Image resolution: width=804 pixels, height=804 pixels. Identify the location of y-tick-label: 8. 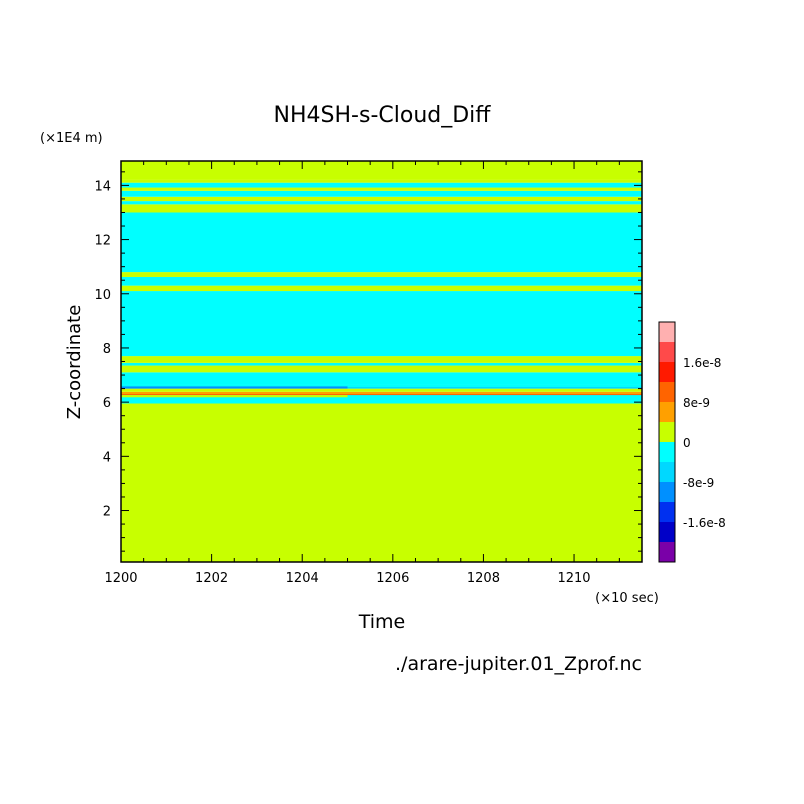
(107, 349).